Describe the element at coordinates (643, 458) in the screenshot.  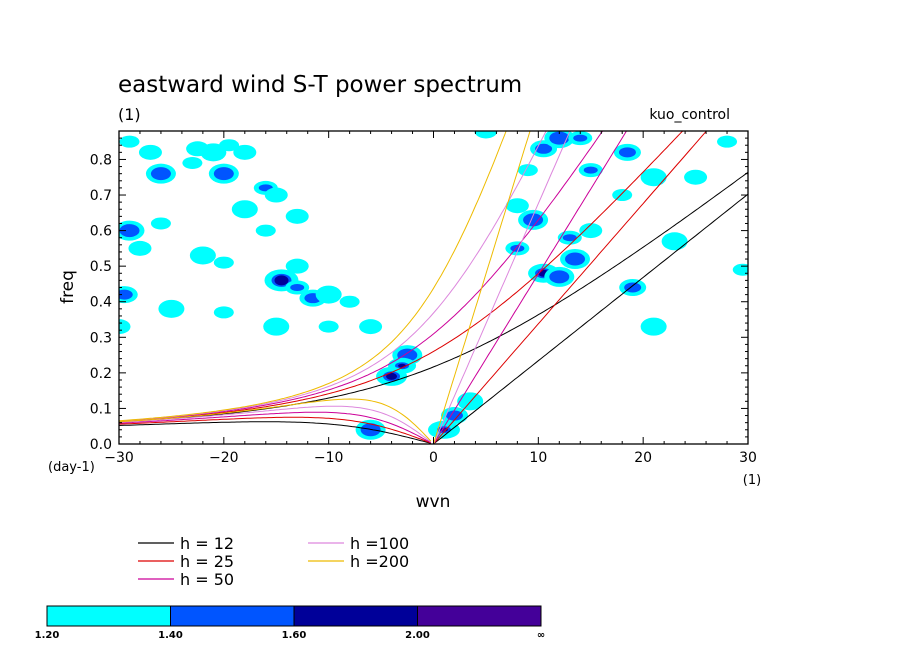
I see `x-tick-label: 20` at that location.